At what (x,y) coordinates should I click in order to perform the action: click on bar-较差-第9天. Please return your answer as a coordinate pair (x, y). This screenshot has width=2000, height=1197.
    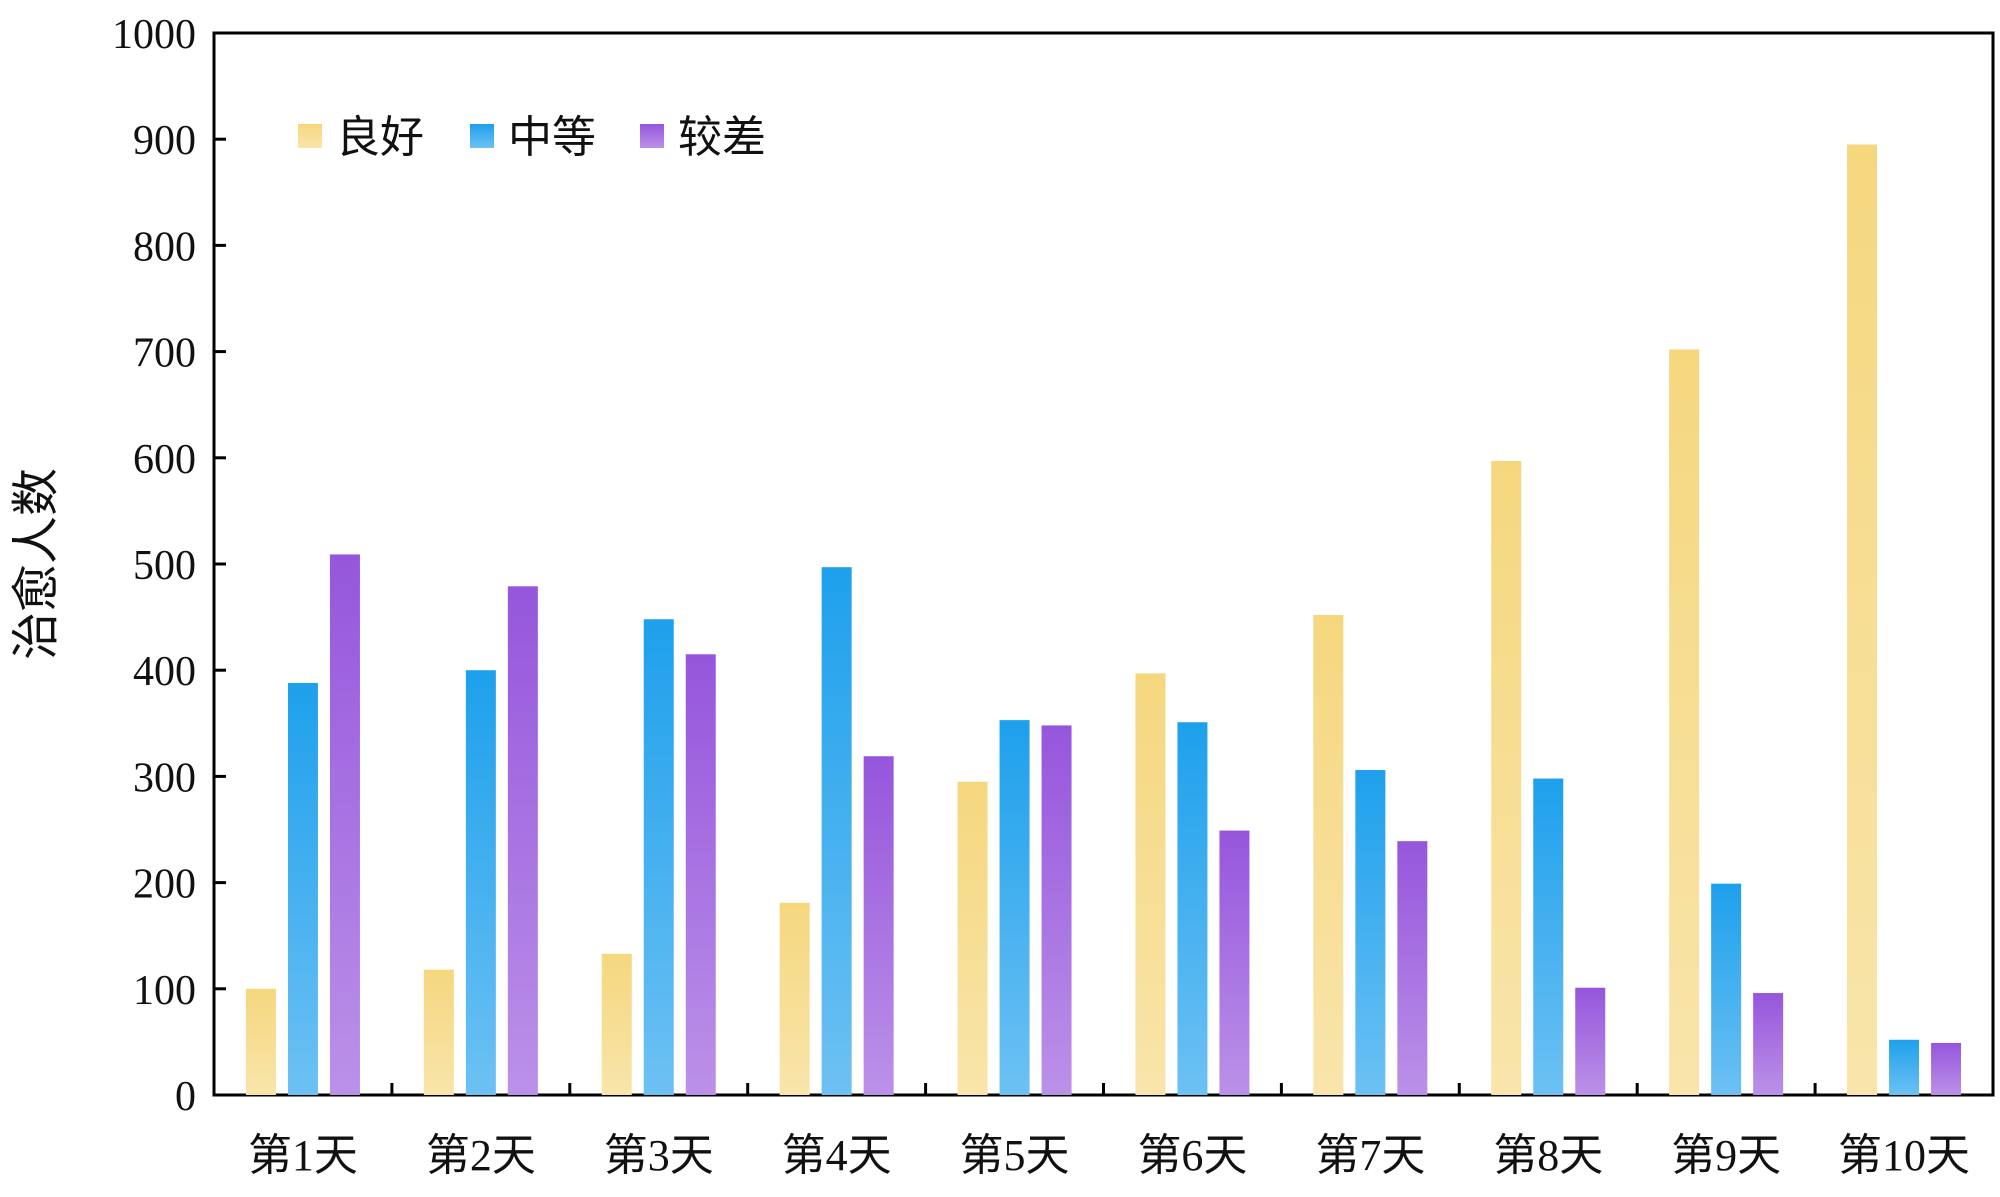
    Looking at the image, I should click on (1768, 1044).